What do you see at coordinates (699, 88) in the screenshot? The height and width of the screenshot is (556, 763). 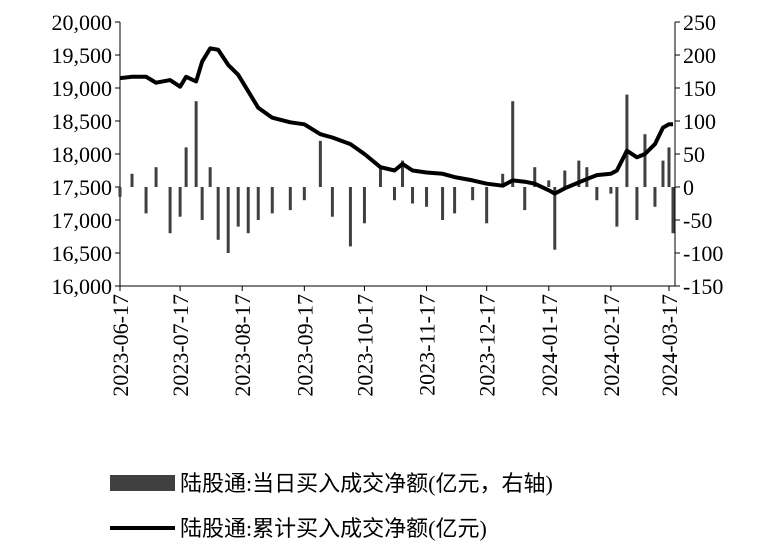 I see `y2-tick-label: 150` at bounding box center [699, 88].